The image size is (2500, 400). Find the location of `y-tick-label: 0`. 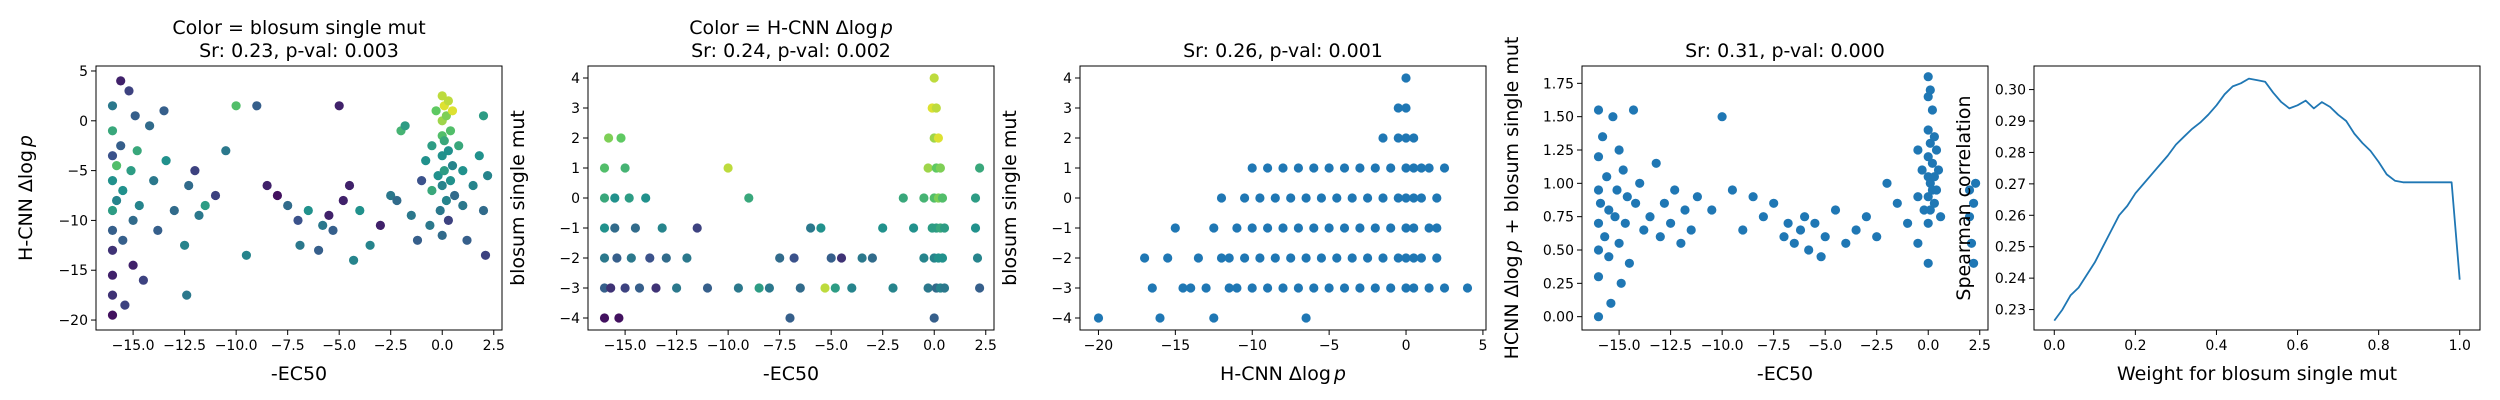

y-tick-label: 0 is located at coordinates (83, 122).